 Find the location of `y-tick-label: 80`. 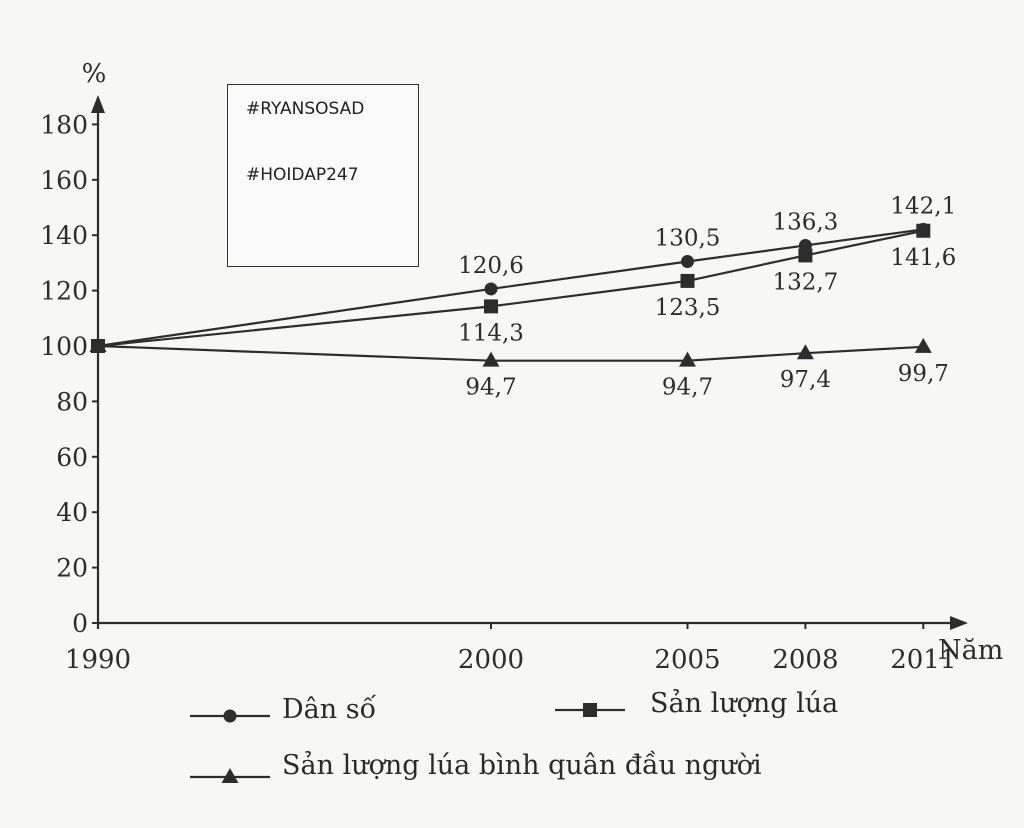

y-tick-label: 80 is located at coordinates (72, 401).